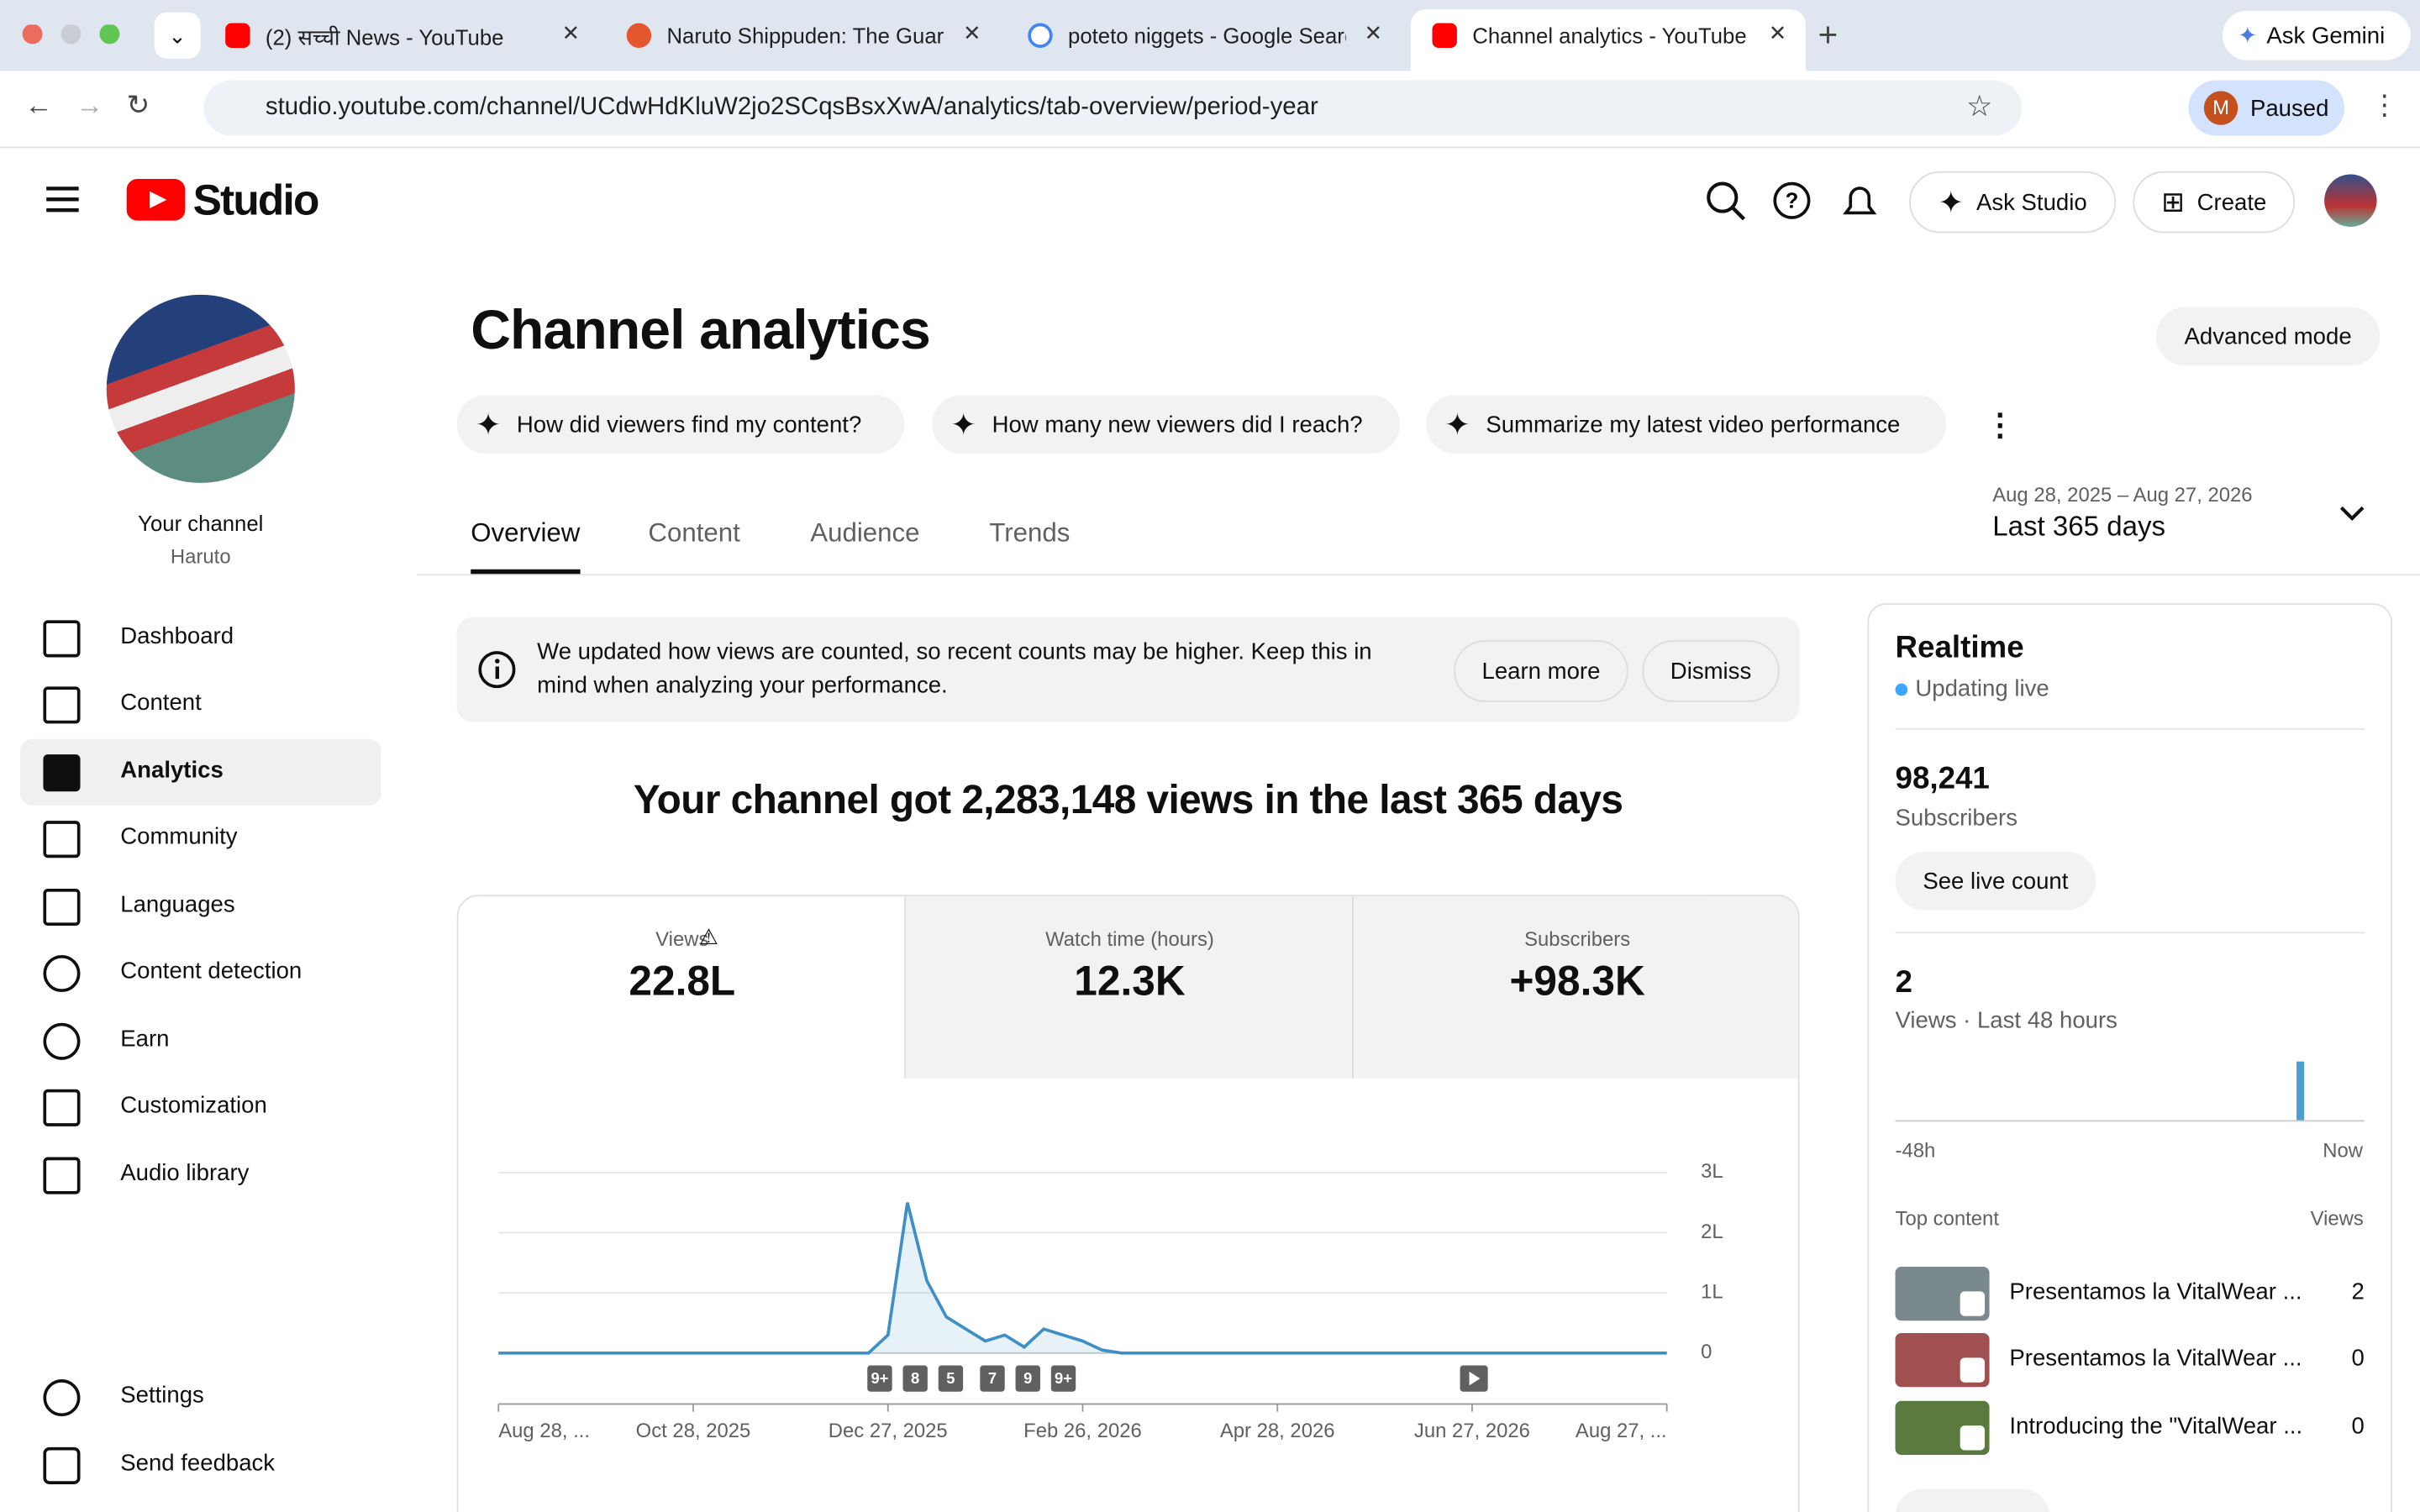  Describe the element at coordinates (865, 533) in the screenshot. I see `analytics-tab: Audience` at that location.